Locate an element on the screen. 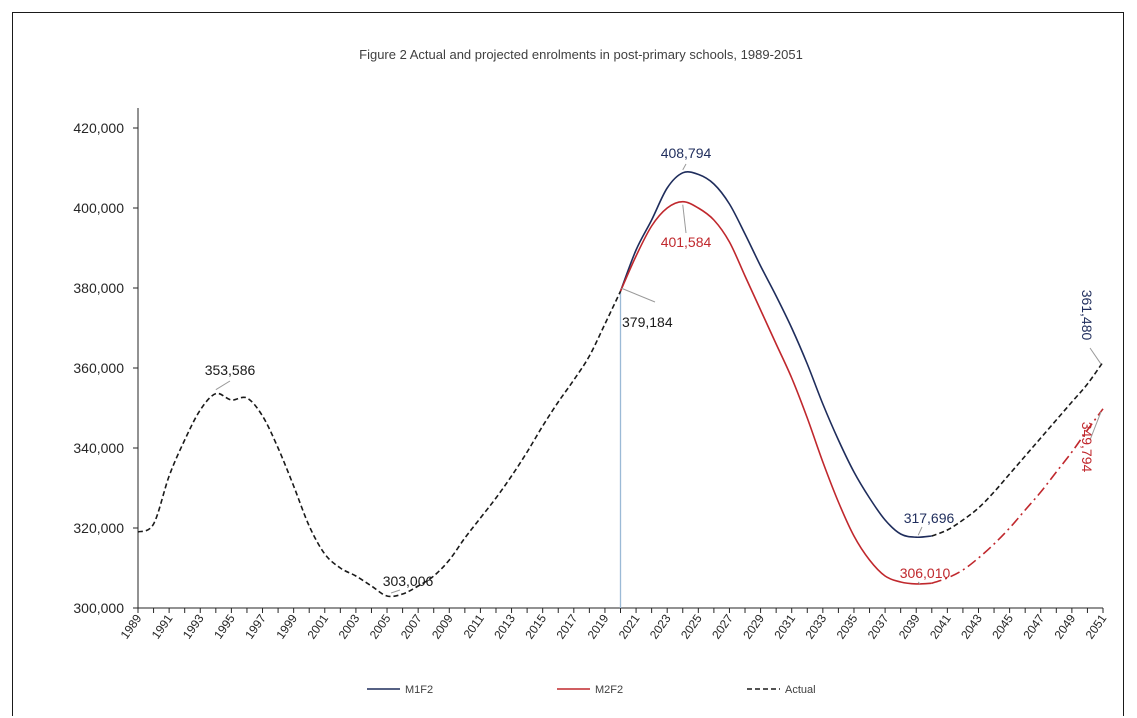 The image size is (1137, 718). y-tick-label: 420,000 is located at coordinates (98, 128).